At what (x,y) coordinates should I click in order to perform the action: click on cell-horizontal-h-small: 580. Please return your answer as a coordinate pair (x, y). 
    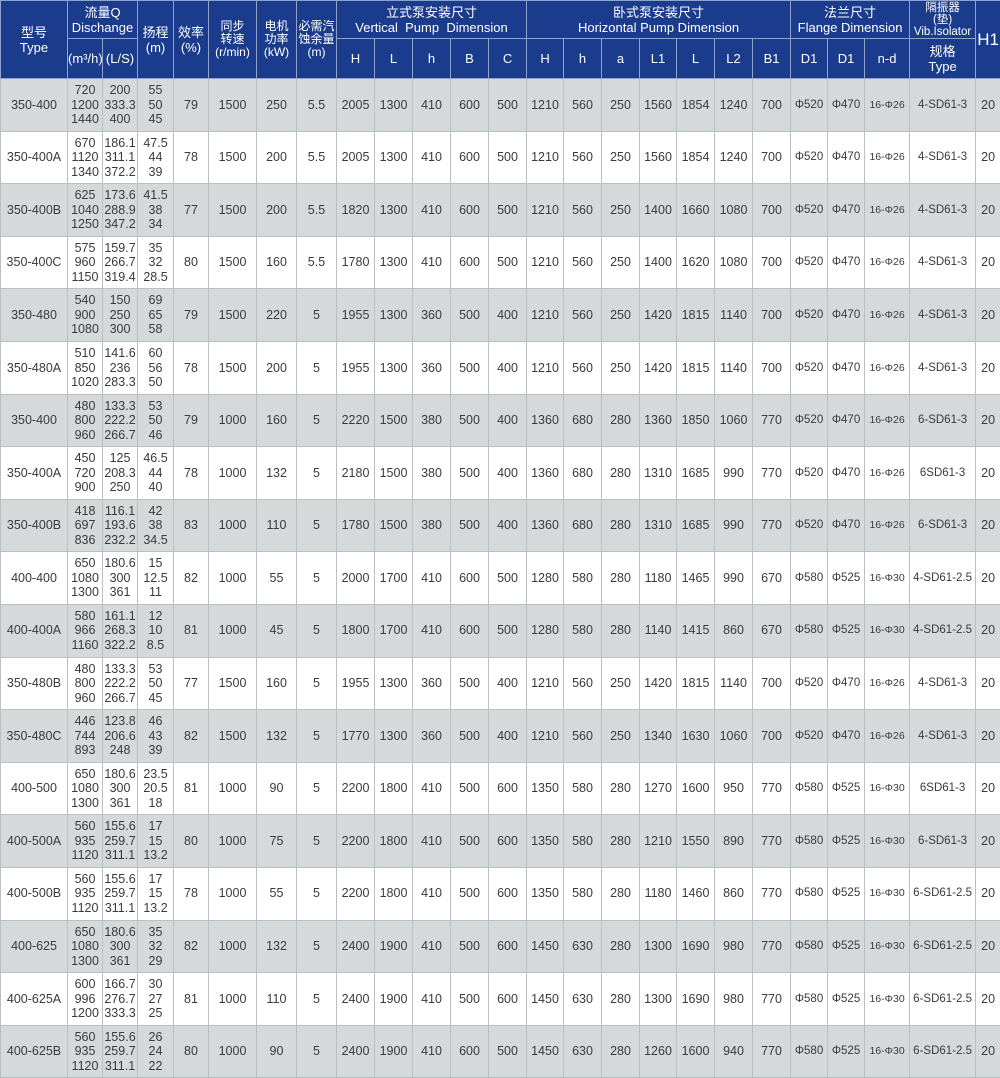
    Looking at the image, I should click on (583, 578).